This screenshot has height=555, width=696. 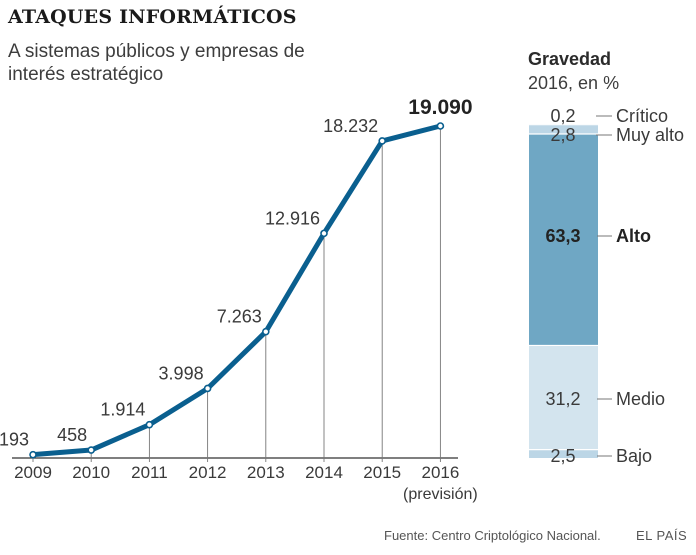 I want to click on data-label: 193, so click(x=14, y=440).